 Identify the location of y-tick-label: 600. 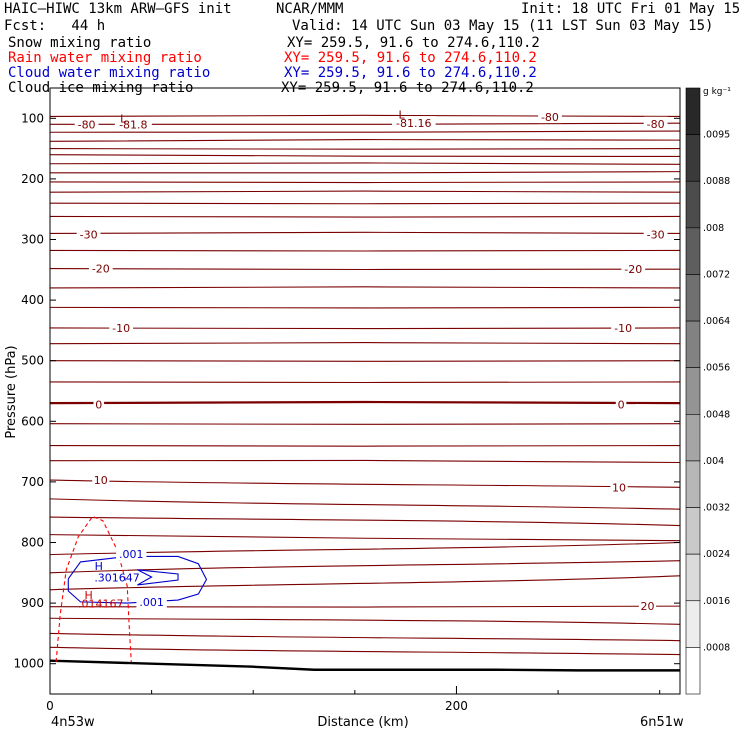
(32, 421).